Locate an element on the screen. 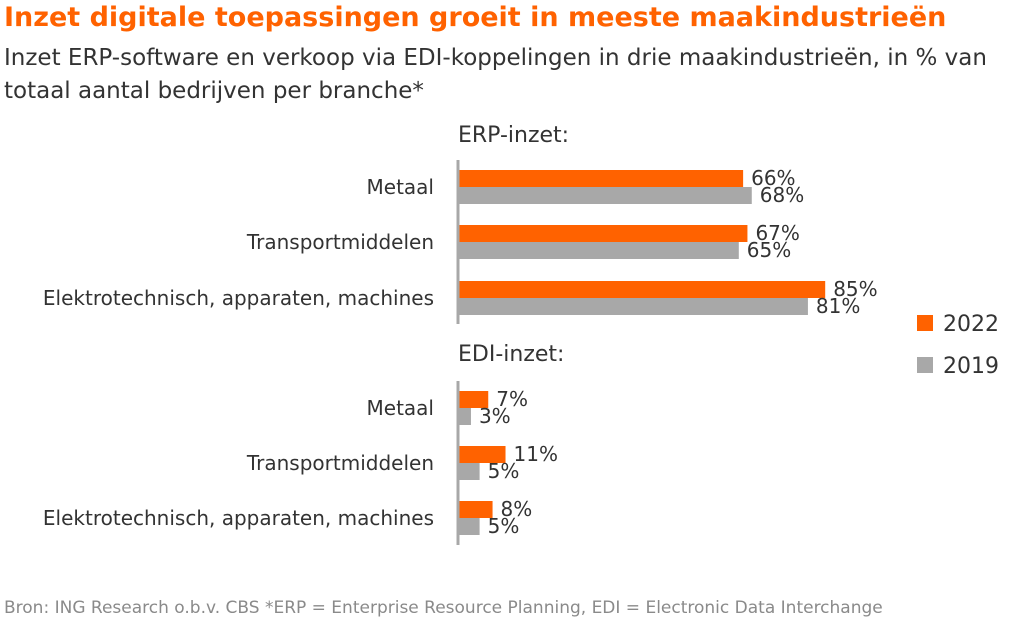 Image resolution: width=1024 pixels, height=632 pixels. legend-label: 2022 is located at coordinates (971, 324).